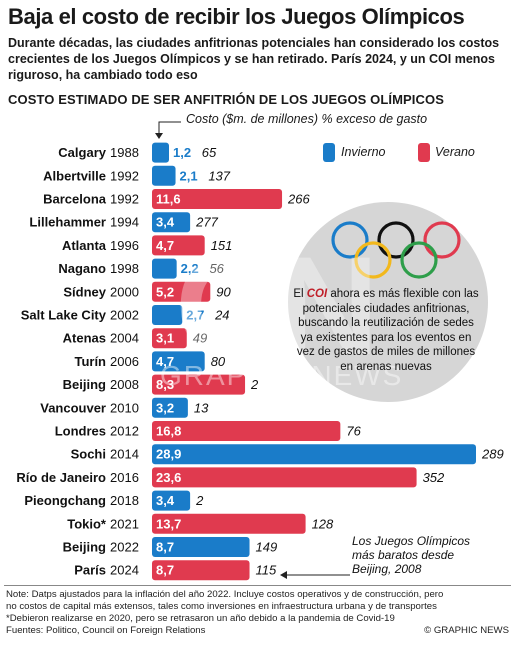 This screenshot has width=515, height=647. What do you see at coordinates (455, 152) in the screenshot?
I see `legend-label-summer: Verano` at bounding box center [455, 152].